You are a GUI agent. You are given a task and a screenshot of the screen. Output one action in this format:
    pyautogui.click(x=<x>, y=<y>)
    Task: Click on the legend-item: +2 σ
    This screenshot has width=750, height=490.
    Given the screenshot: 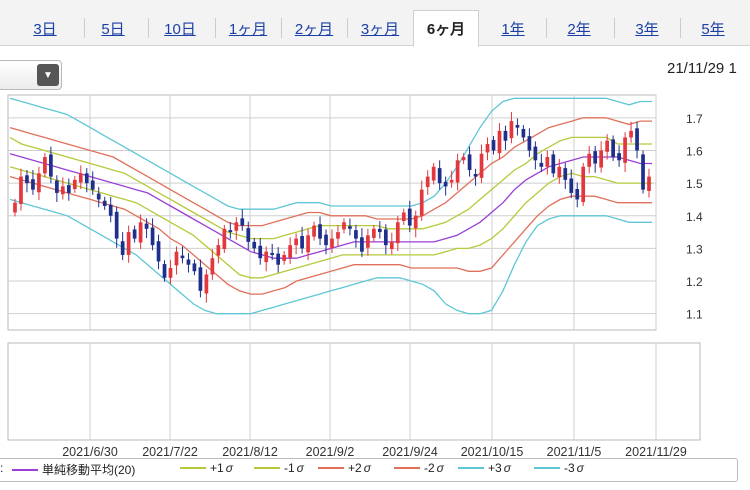 What is the action you would take?
    pyautogui.click(x=344, y=468)
    